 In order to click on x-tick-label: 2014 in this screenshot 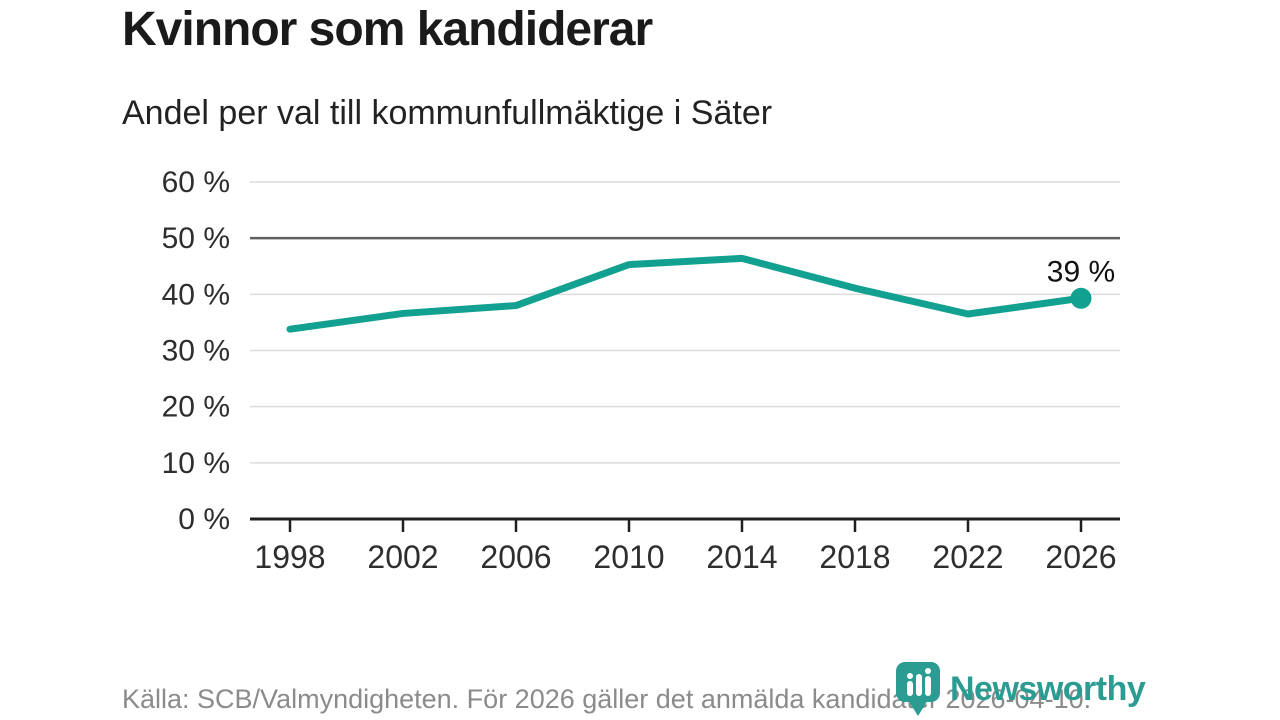, I will do `click(741, 557)`.